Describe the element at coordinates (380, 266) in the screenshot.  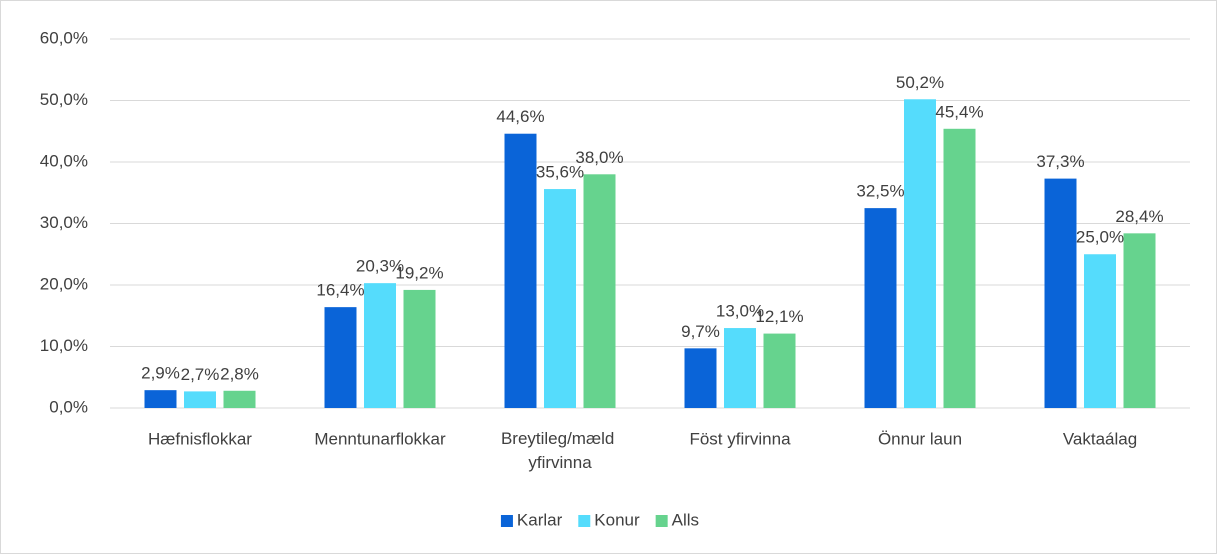
I see `data-label: 20,3%` at that location.